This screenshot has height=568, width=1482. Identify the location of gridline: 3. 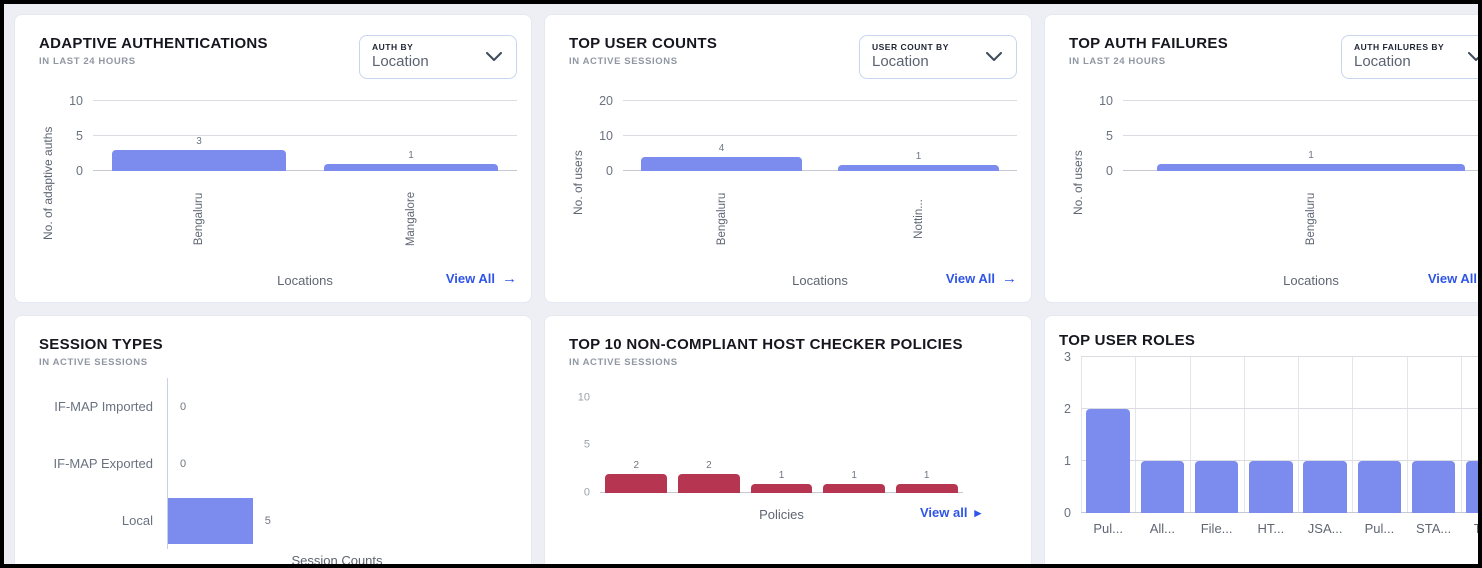
(1271, 356).